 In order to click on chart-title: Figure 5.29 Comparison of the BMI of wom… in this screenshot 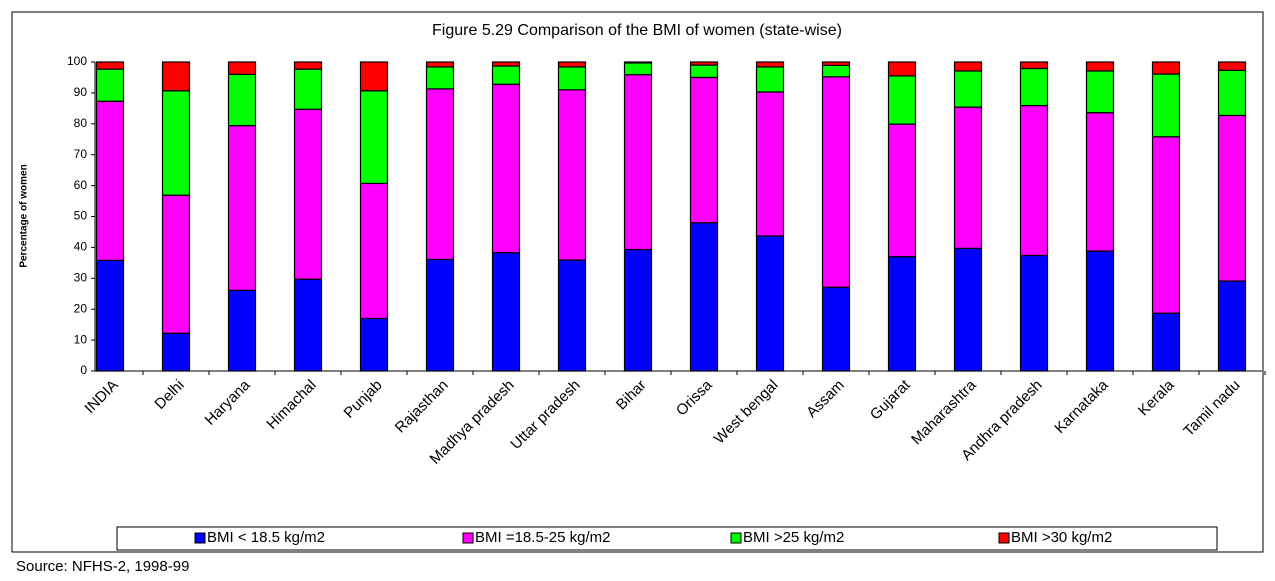, I will do `click(637, 30)`.